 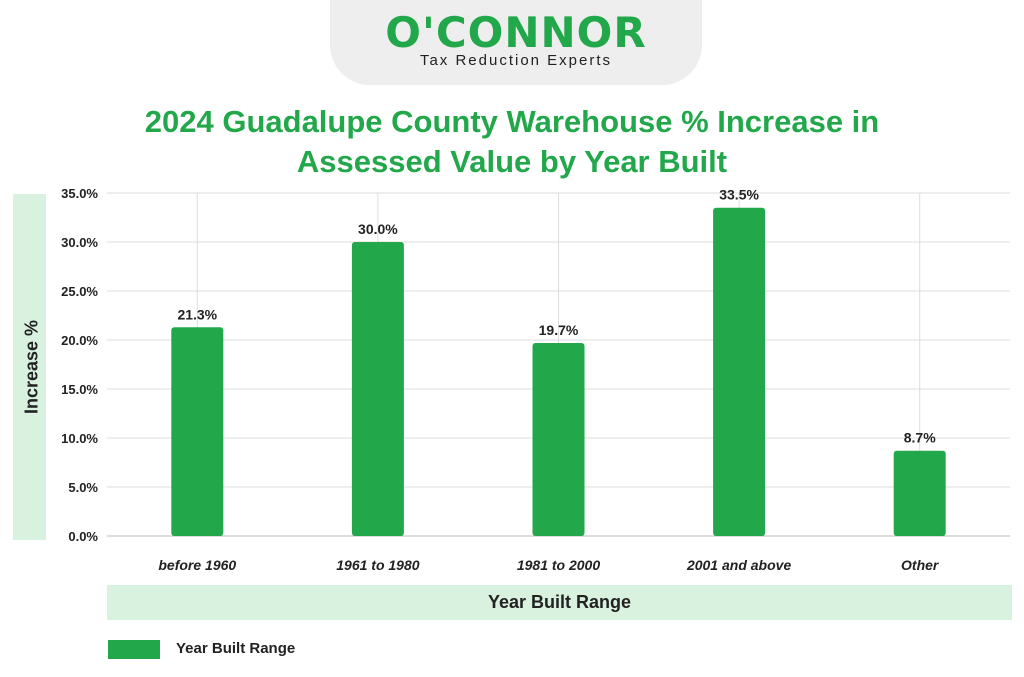 What do you see at coordinates (739, 195) in the screenshot?
I see `data-label: 33.5%` at bounding box center [739, 195].